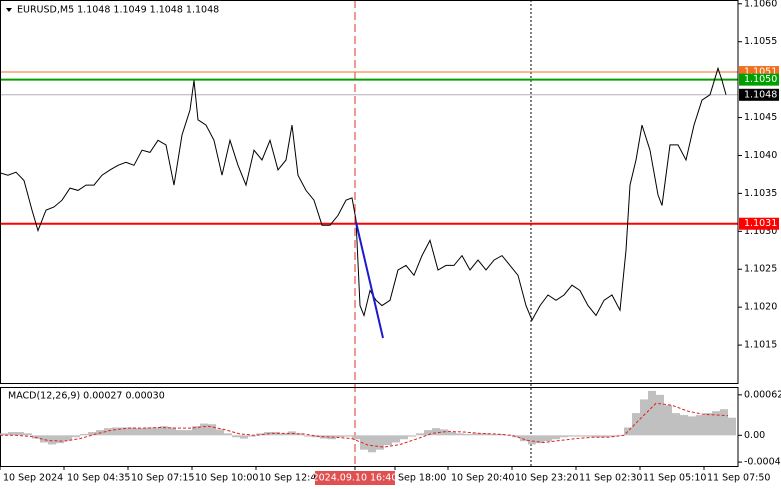  What do you see at coordinates (98, 478) in the screenshot?
I see `x-tick-label: 10 Sep 04:35` at bounding box center [98, 478].